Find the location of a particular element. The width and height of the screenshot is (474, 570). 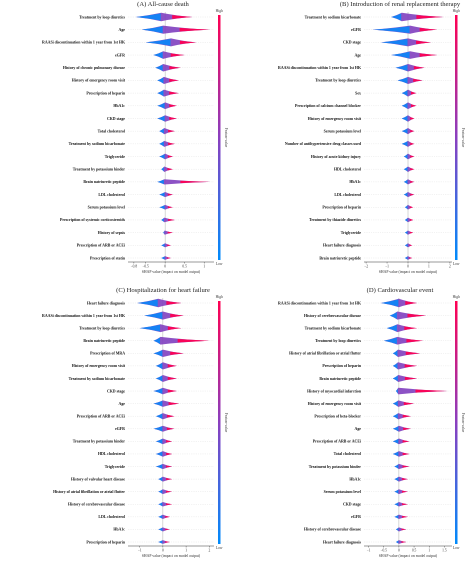

feature-label: eGFR is located at coordinates (120, 429).